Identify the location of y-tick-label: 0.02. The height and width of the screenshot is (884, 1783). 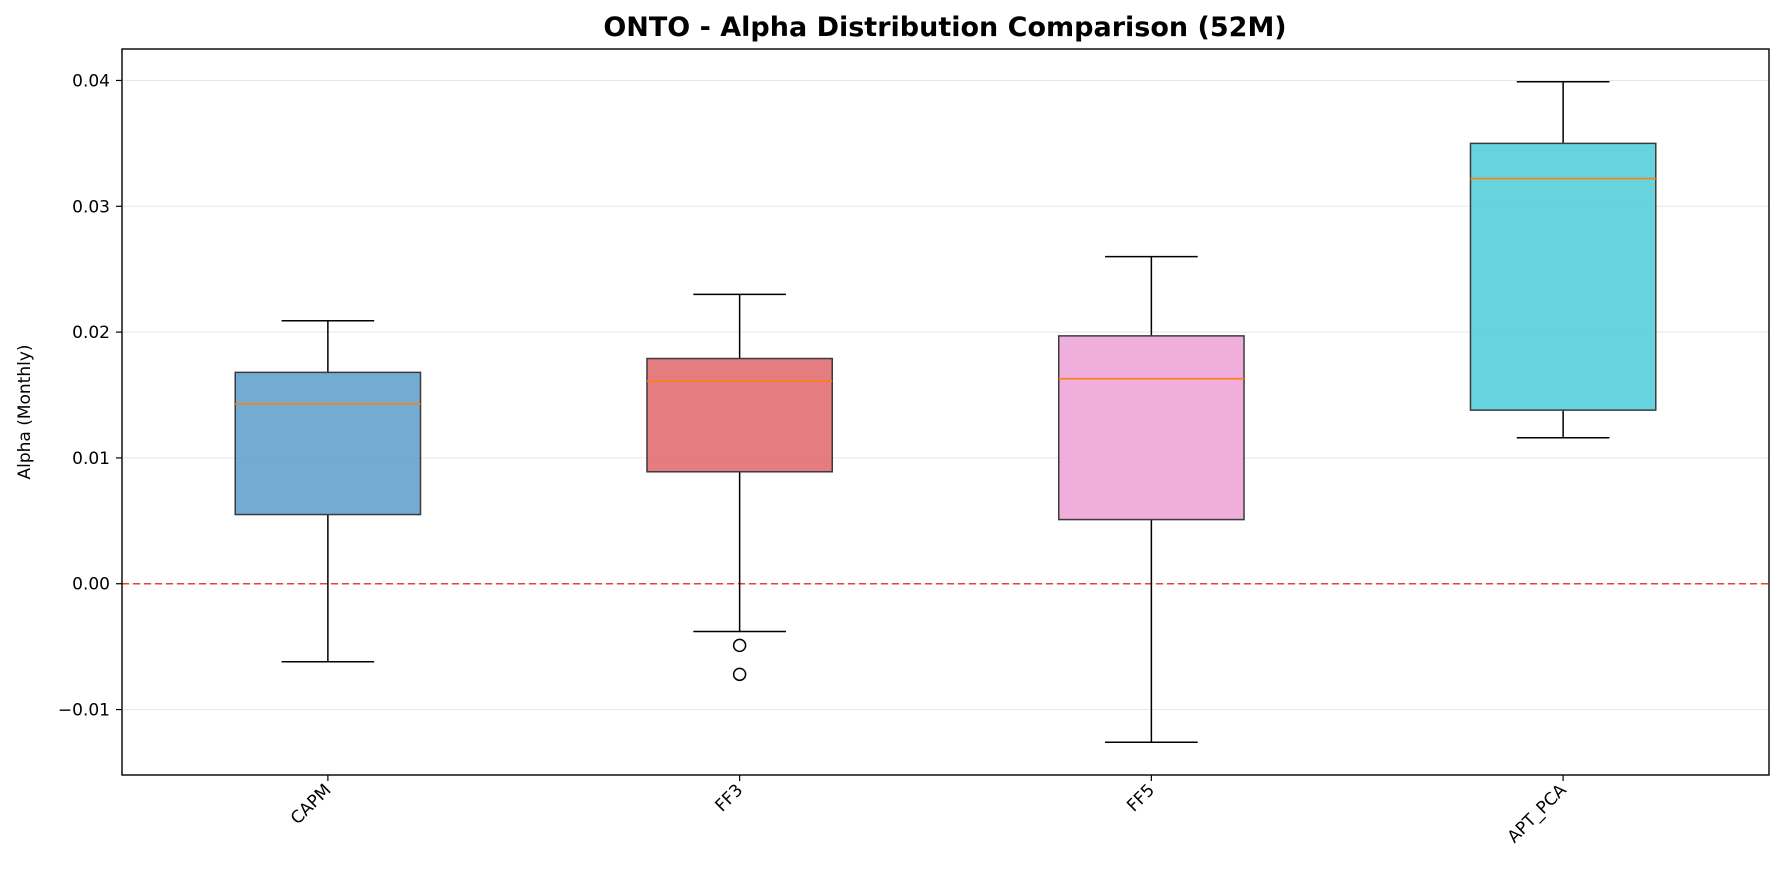
(91, 333).